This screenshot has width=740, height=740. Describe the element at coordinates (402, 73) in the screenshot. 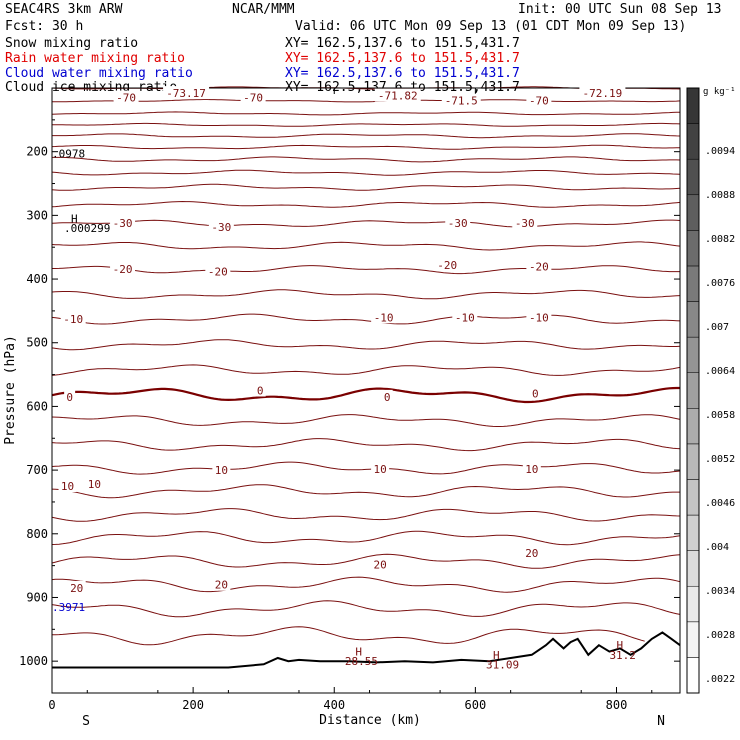

I see `legend-cloud-water-xy: XY= 162.5,137.6 to 151.5,431.7` at that location.